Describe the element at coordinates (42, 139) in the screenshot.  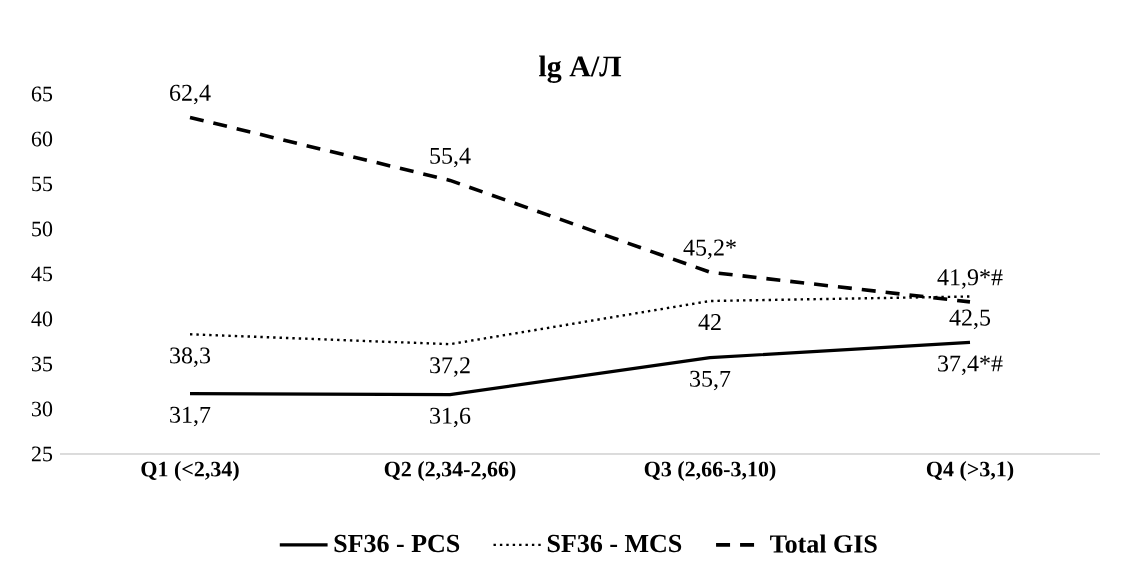
I see `y-tick-label: 60` at that location.